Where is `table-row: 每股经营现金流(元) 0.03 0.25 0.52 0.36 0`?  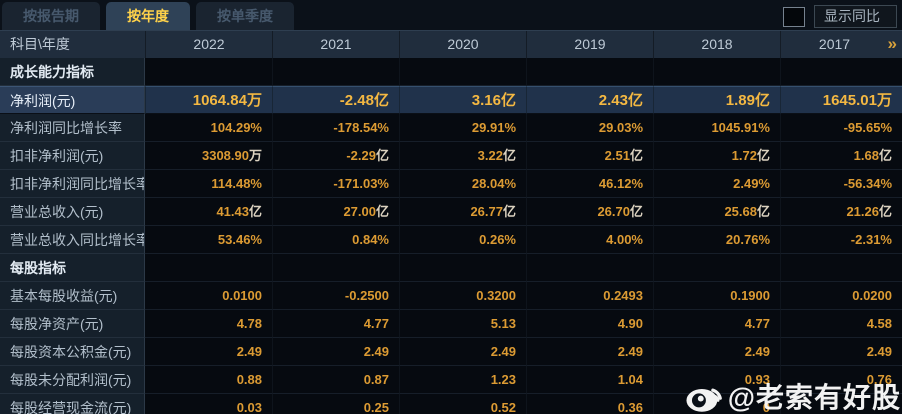 table-row: 每股经营现金流(元) 0.03 0.25 0.52 0.36 0 is located at coordinates (451, 404).